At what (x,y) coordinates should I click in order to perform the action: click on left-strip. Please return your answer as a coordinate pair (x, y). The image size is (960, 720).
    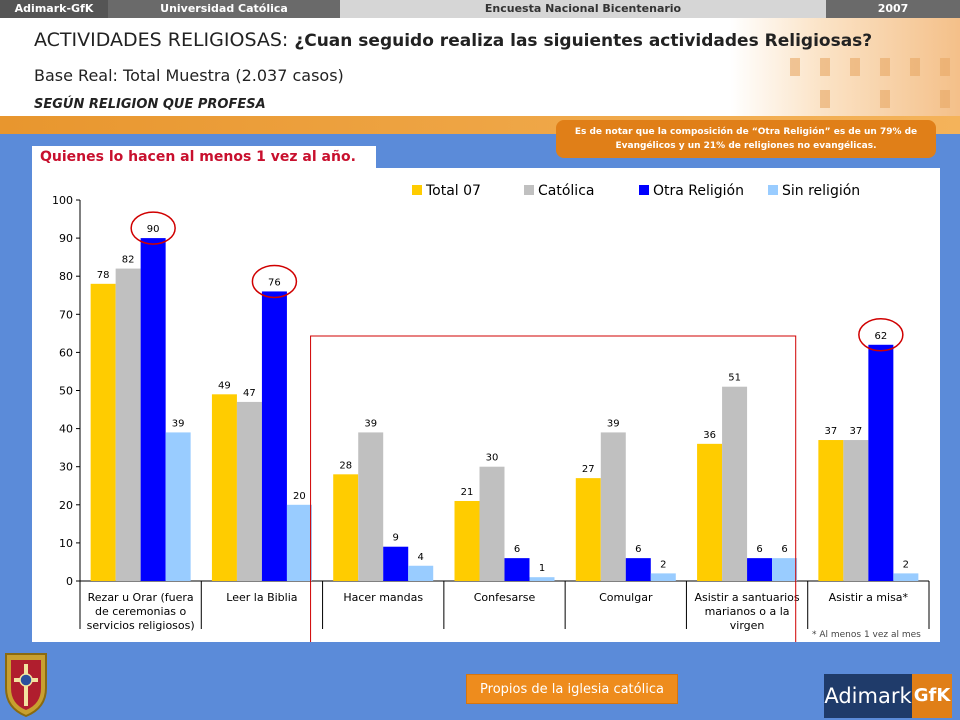
    Looking at the image, I should click on (16, 390).